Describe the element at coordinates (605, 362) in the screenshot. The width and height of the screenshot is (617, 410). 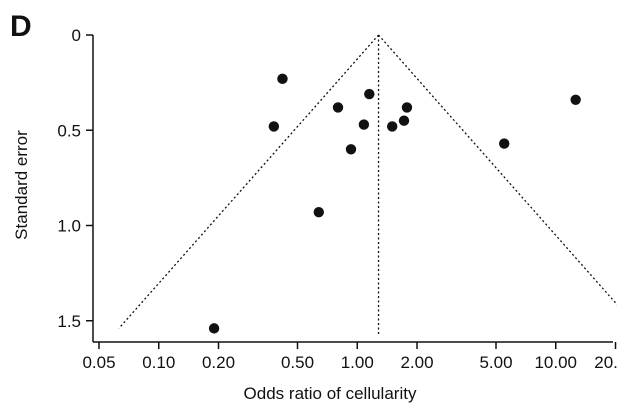
I see `x-tick-label: 20.00` at that location.